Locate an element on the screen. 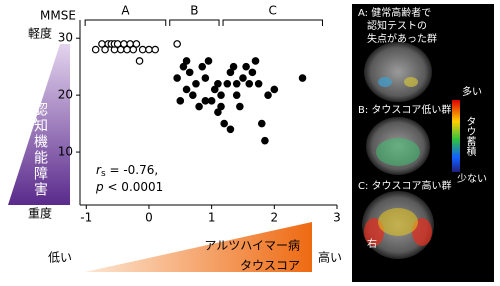 The width and height of the screenshot is (500, 286). correlation: rs = -0.76, is located at coordinates (127, 171).